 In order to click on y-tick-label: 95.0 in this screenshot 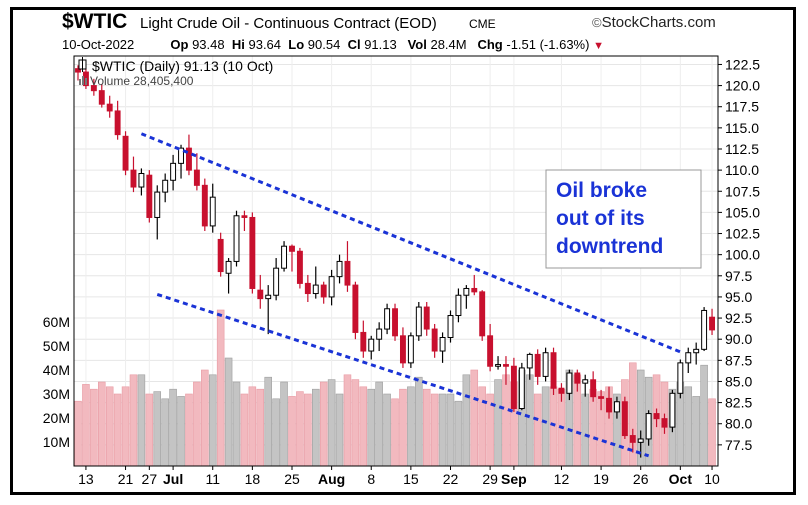, I will do `click(738, 297)`.